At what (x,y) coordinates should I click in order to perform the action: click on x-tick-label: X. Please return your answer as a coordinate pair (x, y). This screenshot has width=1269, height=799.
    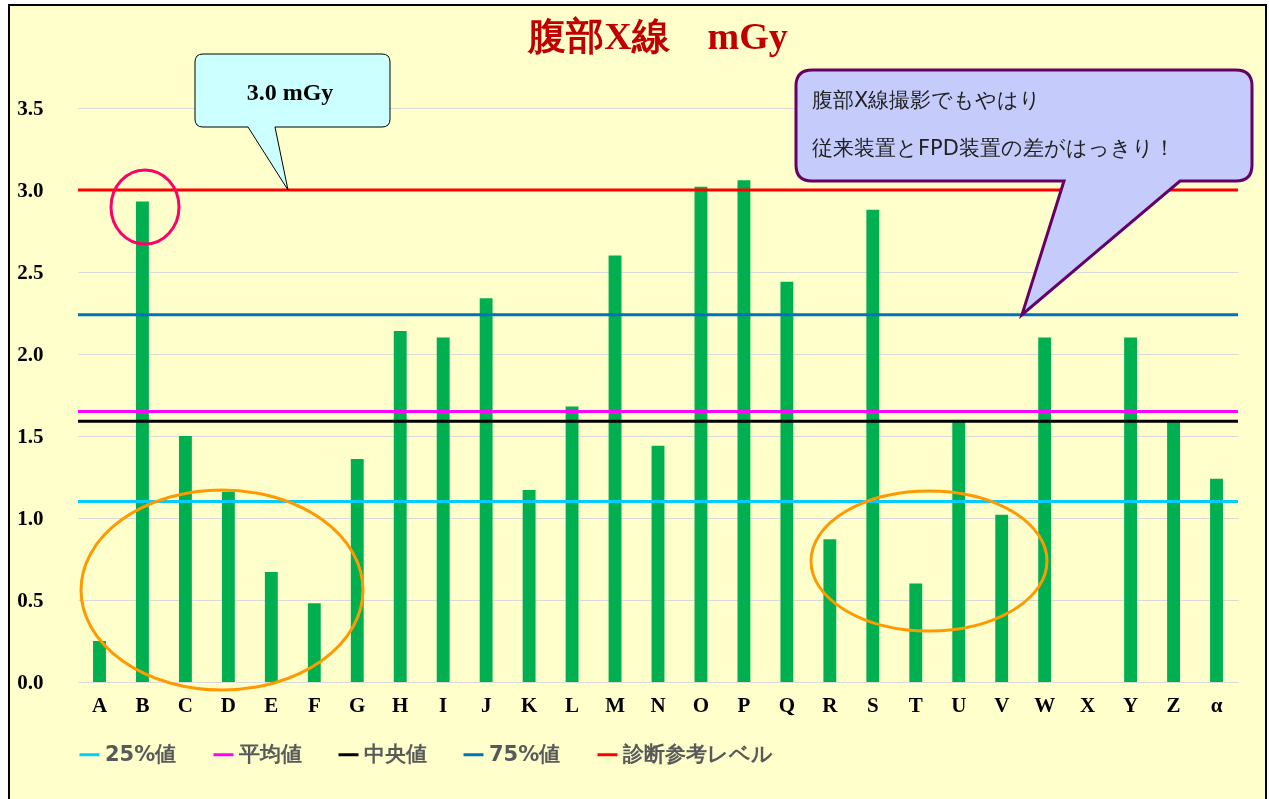
    Looking at the image, I should click on (1088, 704).